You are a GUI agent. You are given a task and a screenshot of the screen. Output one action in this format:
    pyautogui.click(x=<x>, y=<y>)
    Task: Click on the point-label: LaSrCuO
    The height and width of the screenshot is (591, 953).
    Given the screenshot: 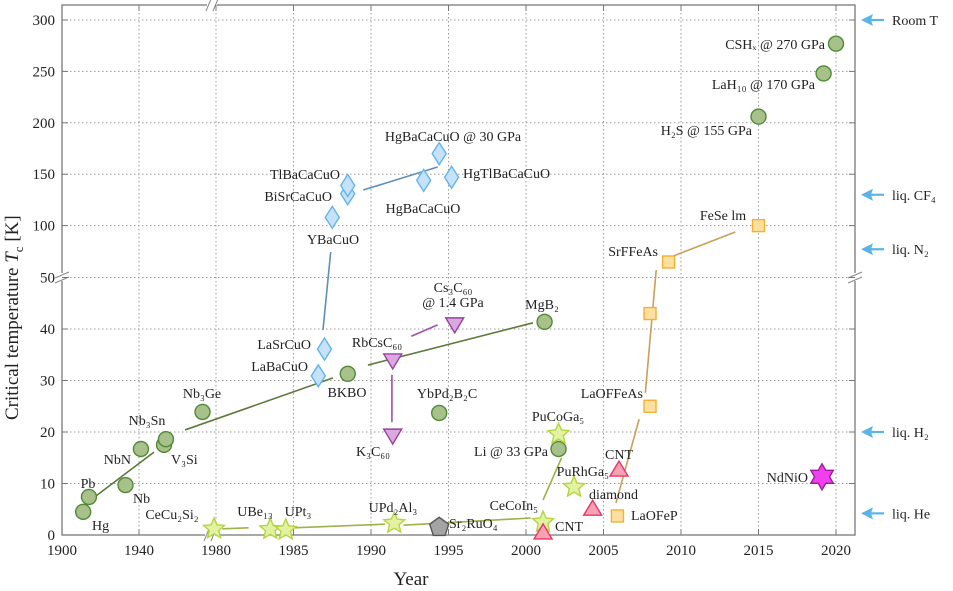 What is the action you would take?
    pyautogui.click(x=284, y=345)
    